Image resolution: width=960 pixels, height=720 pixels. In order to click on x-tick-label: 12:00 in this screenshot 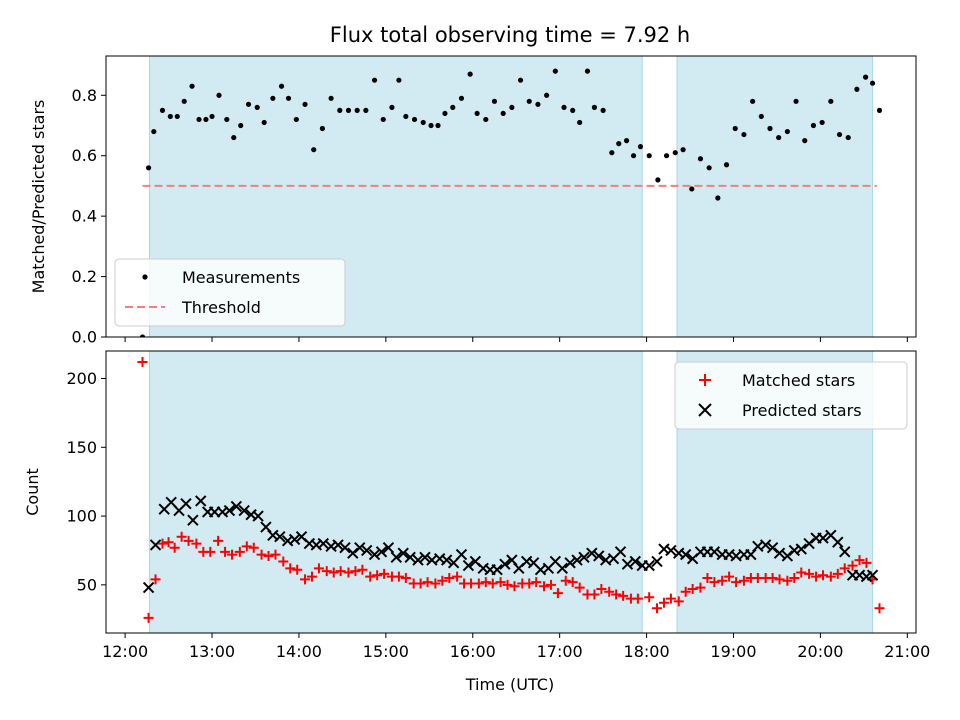, I will do `click(125, 651)`.